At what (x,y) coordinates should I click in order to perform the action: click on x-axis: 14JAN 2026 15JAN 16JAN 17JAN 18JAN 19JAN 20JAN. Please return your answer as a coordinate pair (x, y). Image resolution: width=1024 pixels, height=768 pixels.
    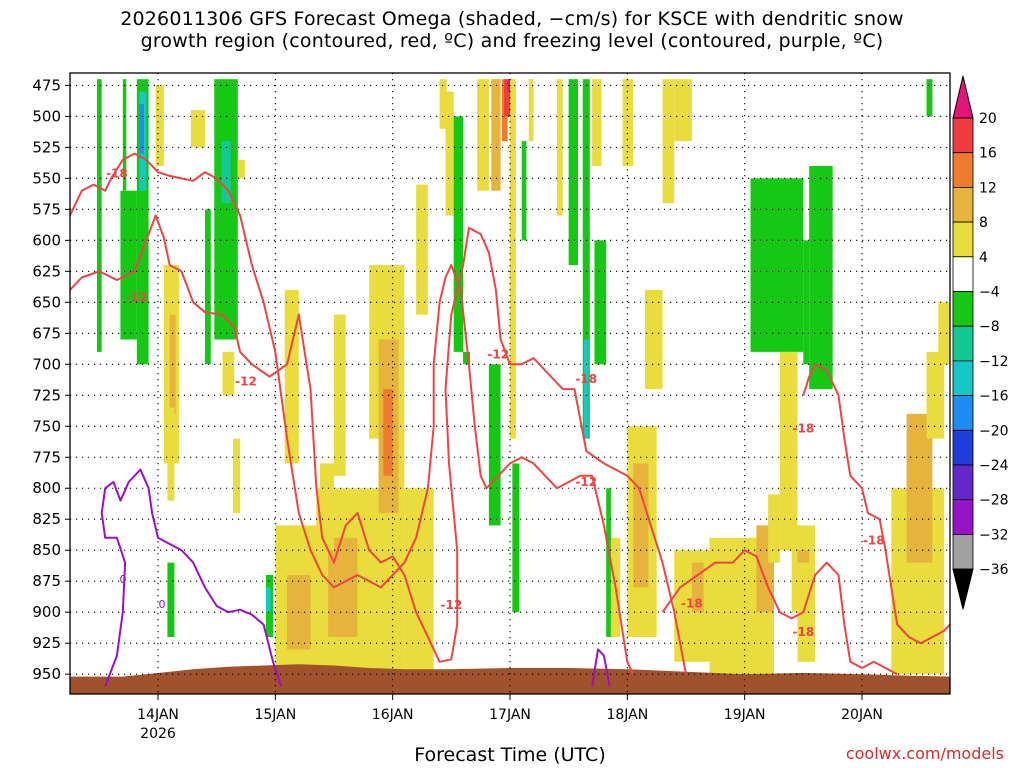
    Looking at the image, I should click on (510, 718).